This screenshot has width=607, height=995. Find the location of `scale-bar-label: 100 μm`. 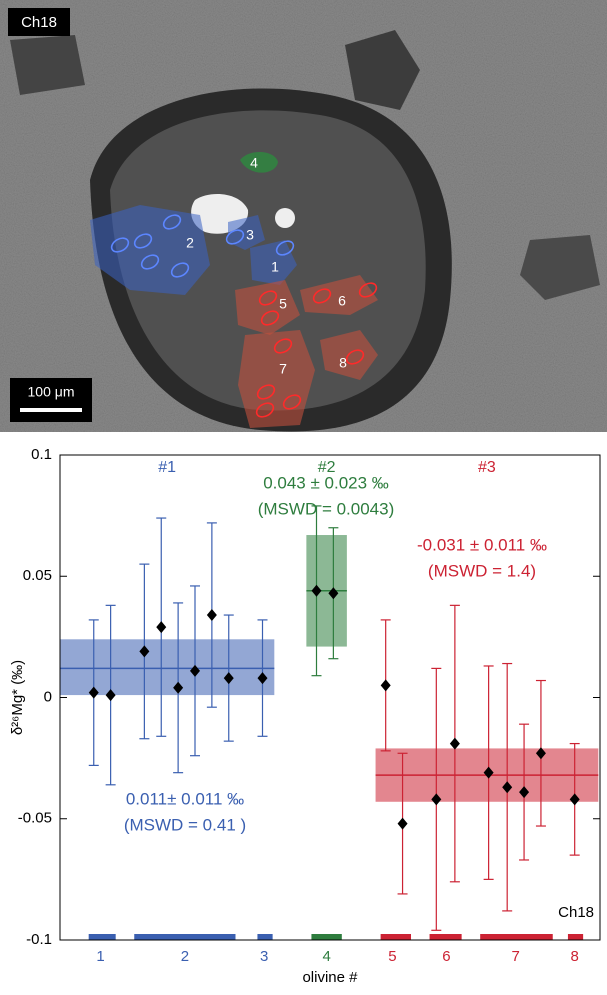

scale-bar-label: 100 μm is located at coordinates (51, 392).